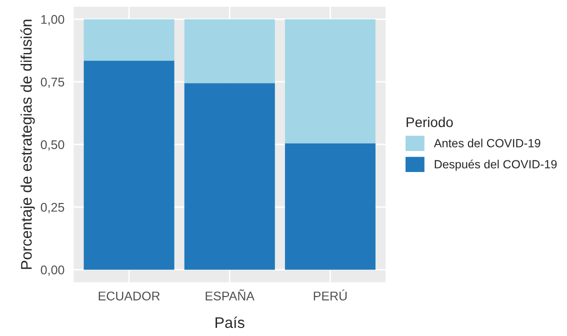 This screenshot has height=336, width=567. Describe the element at coordinates (52, 83) in the screenshot. I see `y-tick-label: 0,75` at that location.